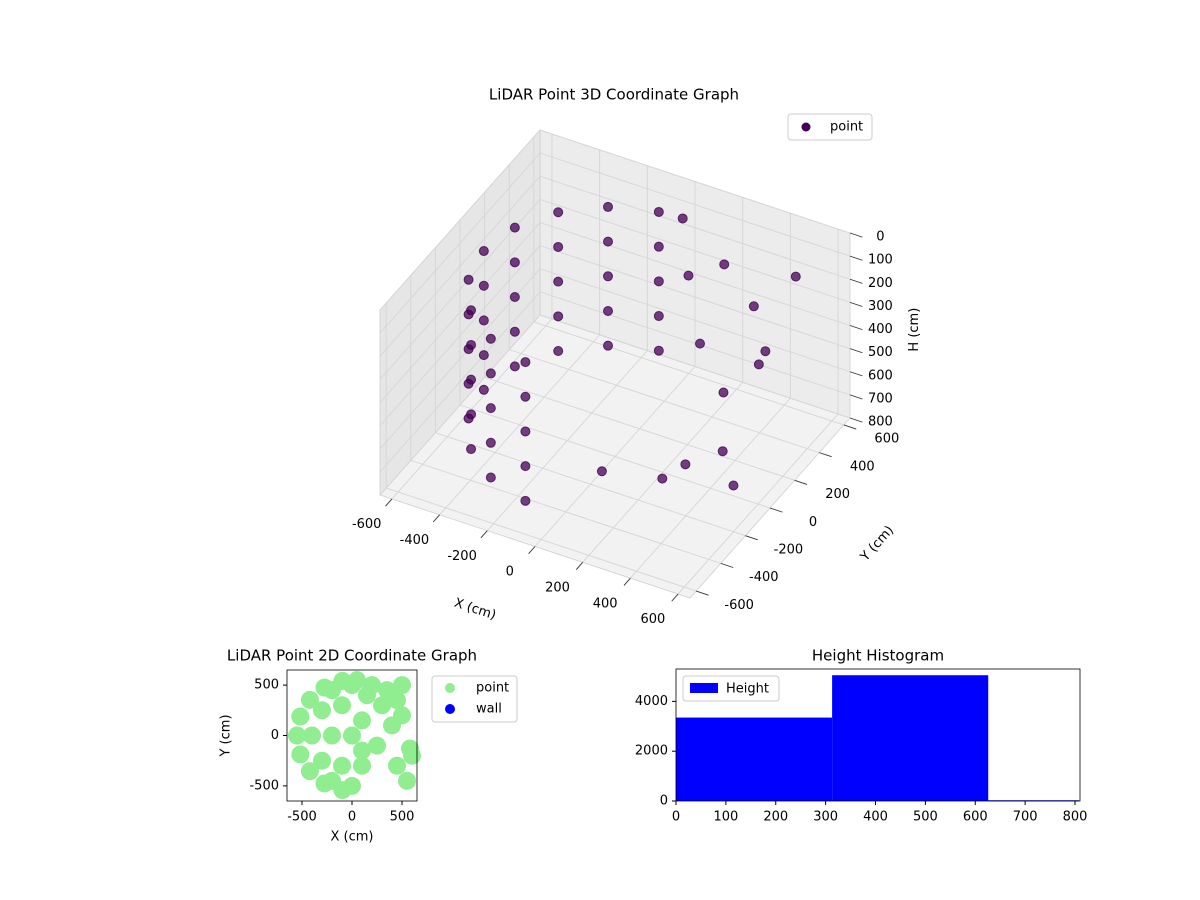 The height and width of the screenshot is (900, 1200). Describe the element at coordinates (739, 605) in the screenshot. I see `y-tick-label: -600` at that location.